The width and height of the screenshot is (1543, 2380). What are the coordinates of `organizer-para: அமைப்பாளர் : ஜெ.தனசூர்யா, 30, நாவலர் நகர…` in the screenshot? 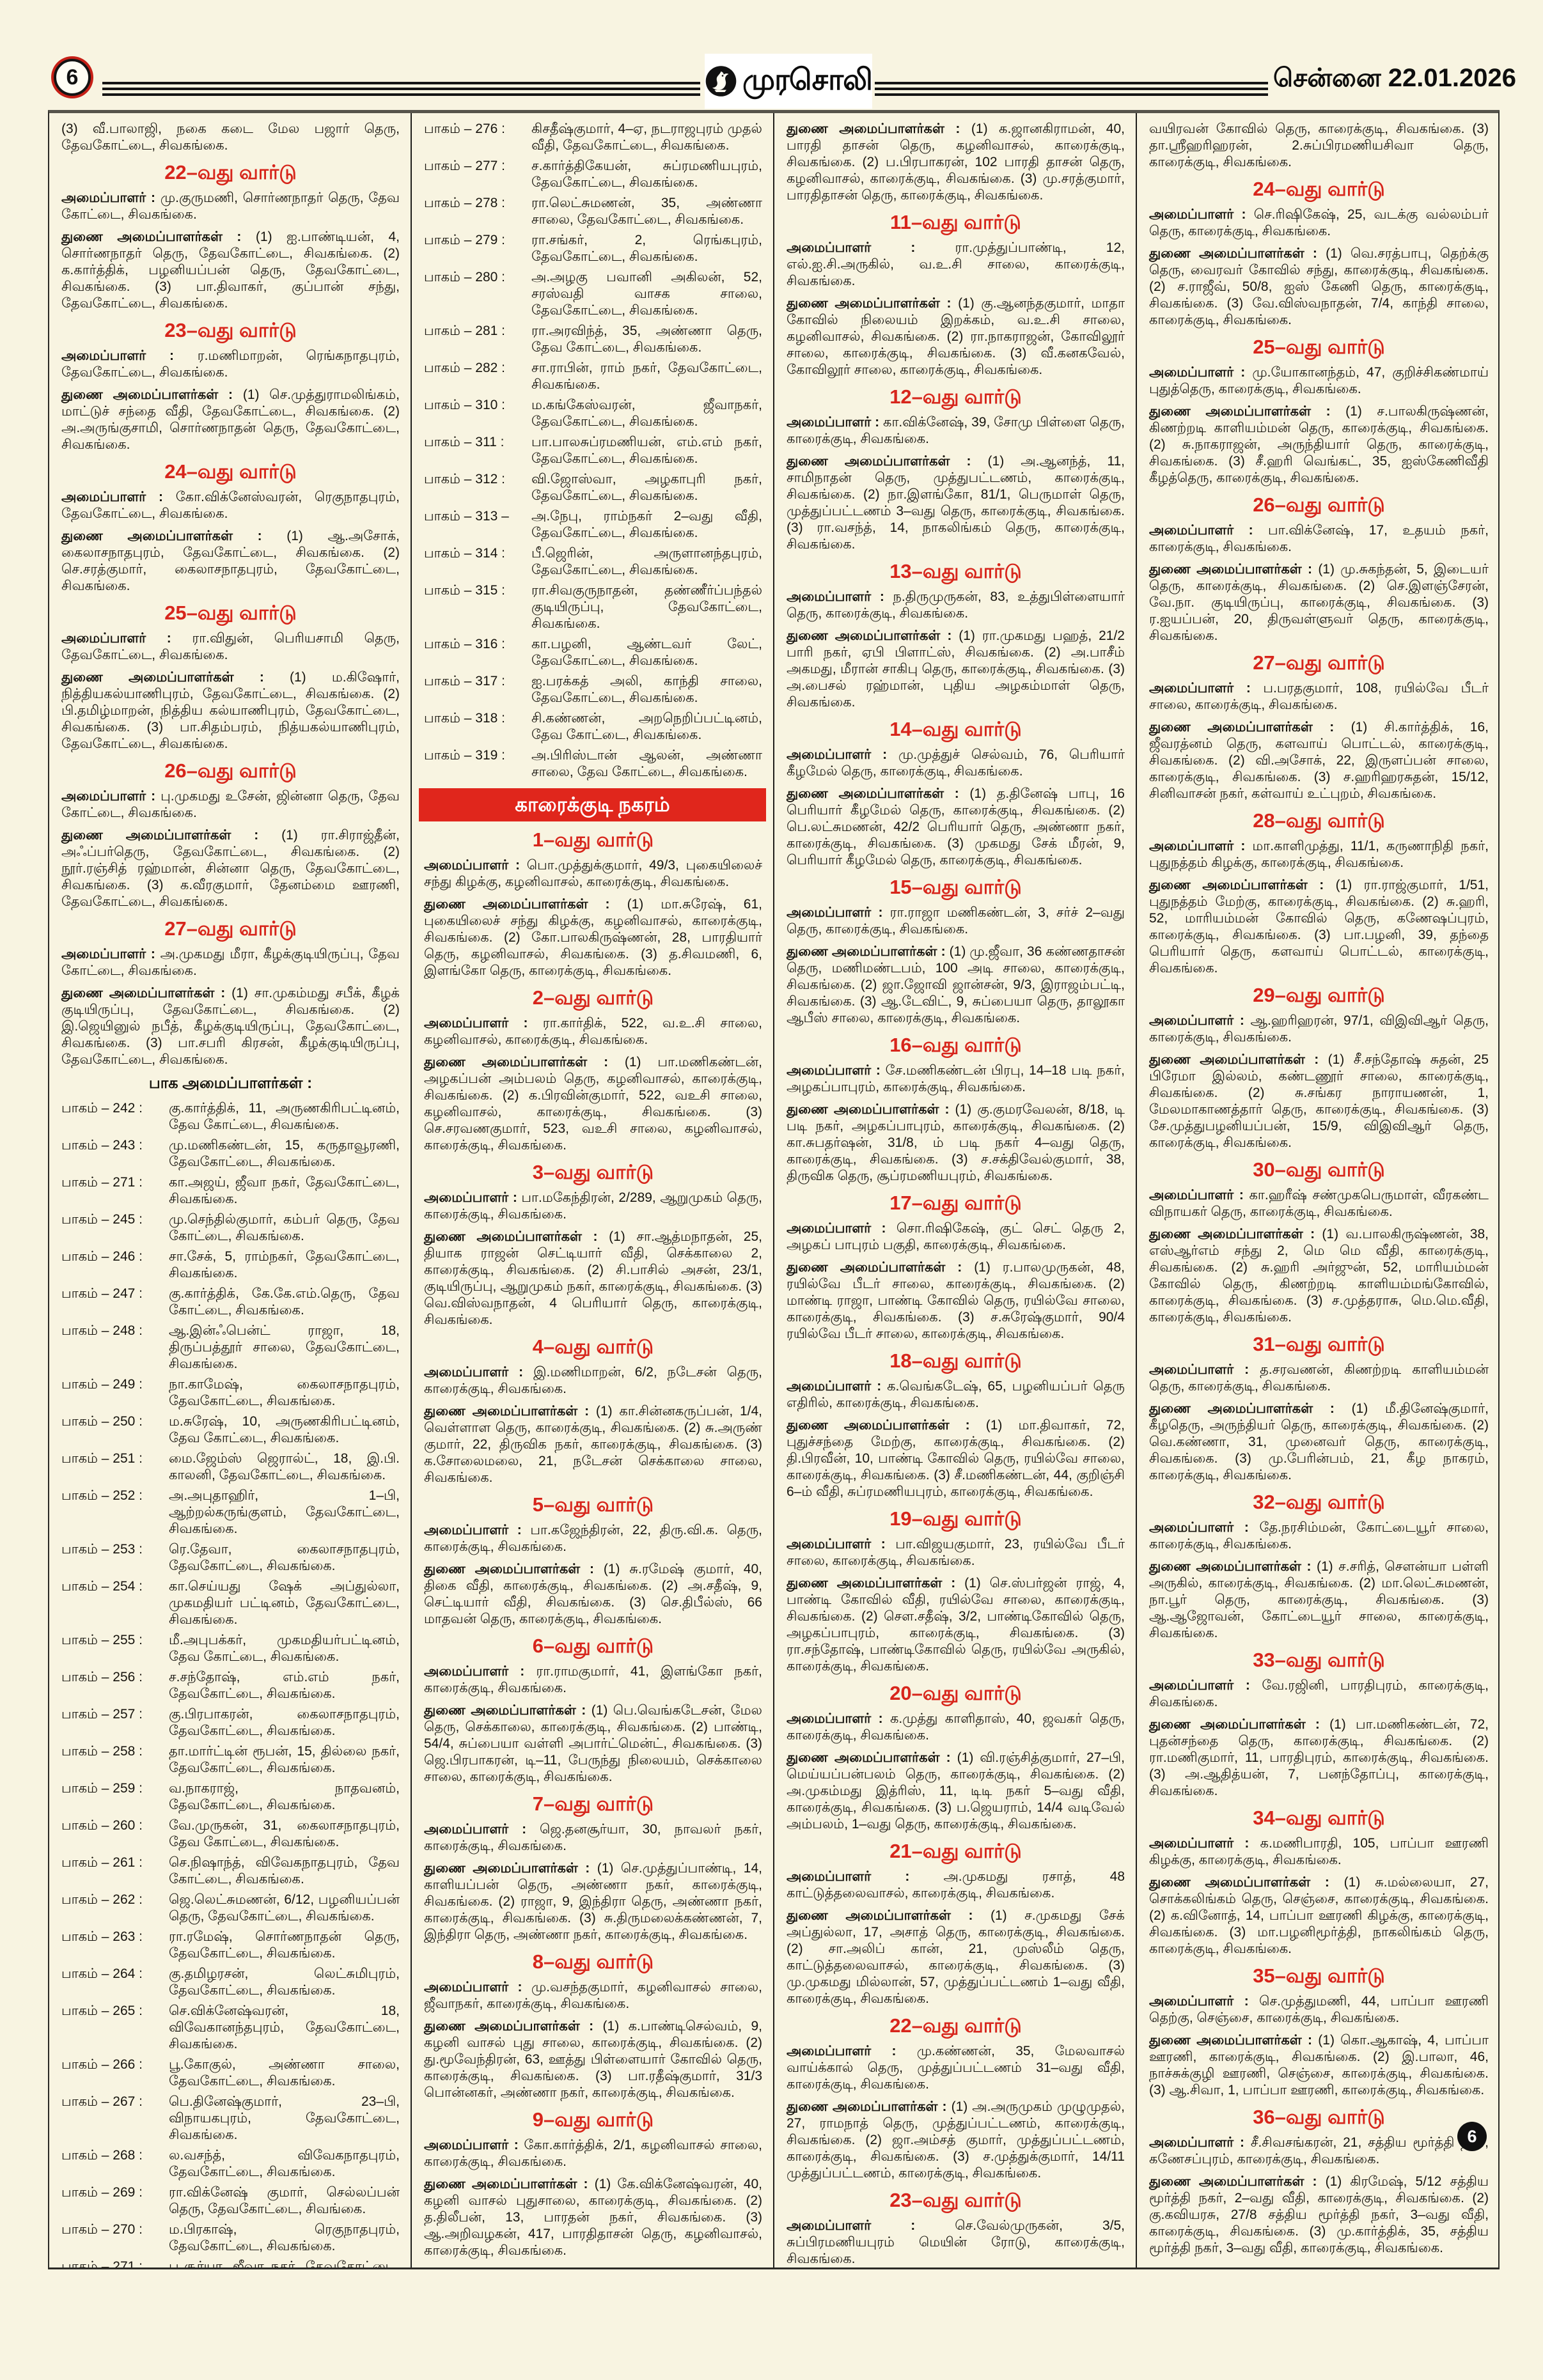 It's located at (593, 1837).